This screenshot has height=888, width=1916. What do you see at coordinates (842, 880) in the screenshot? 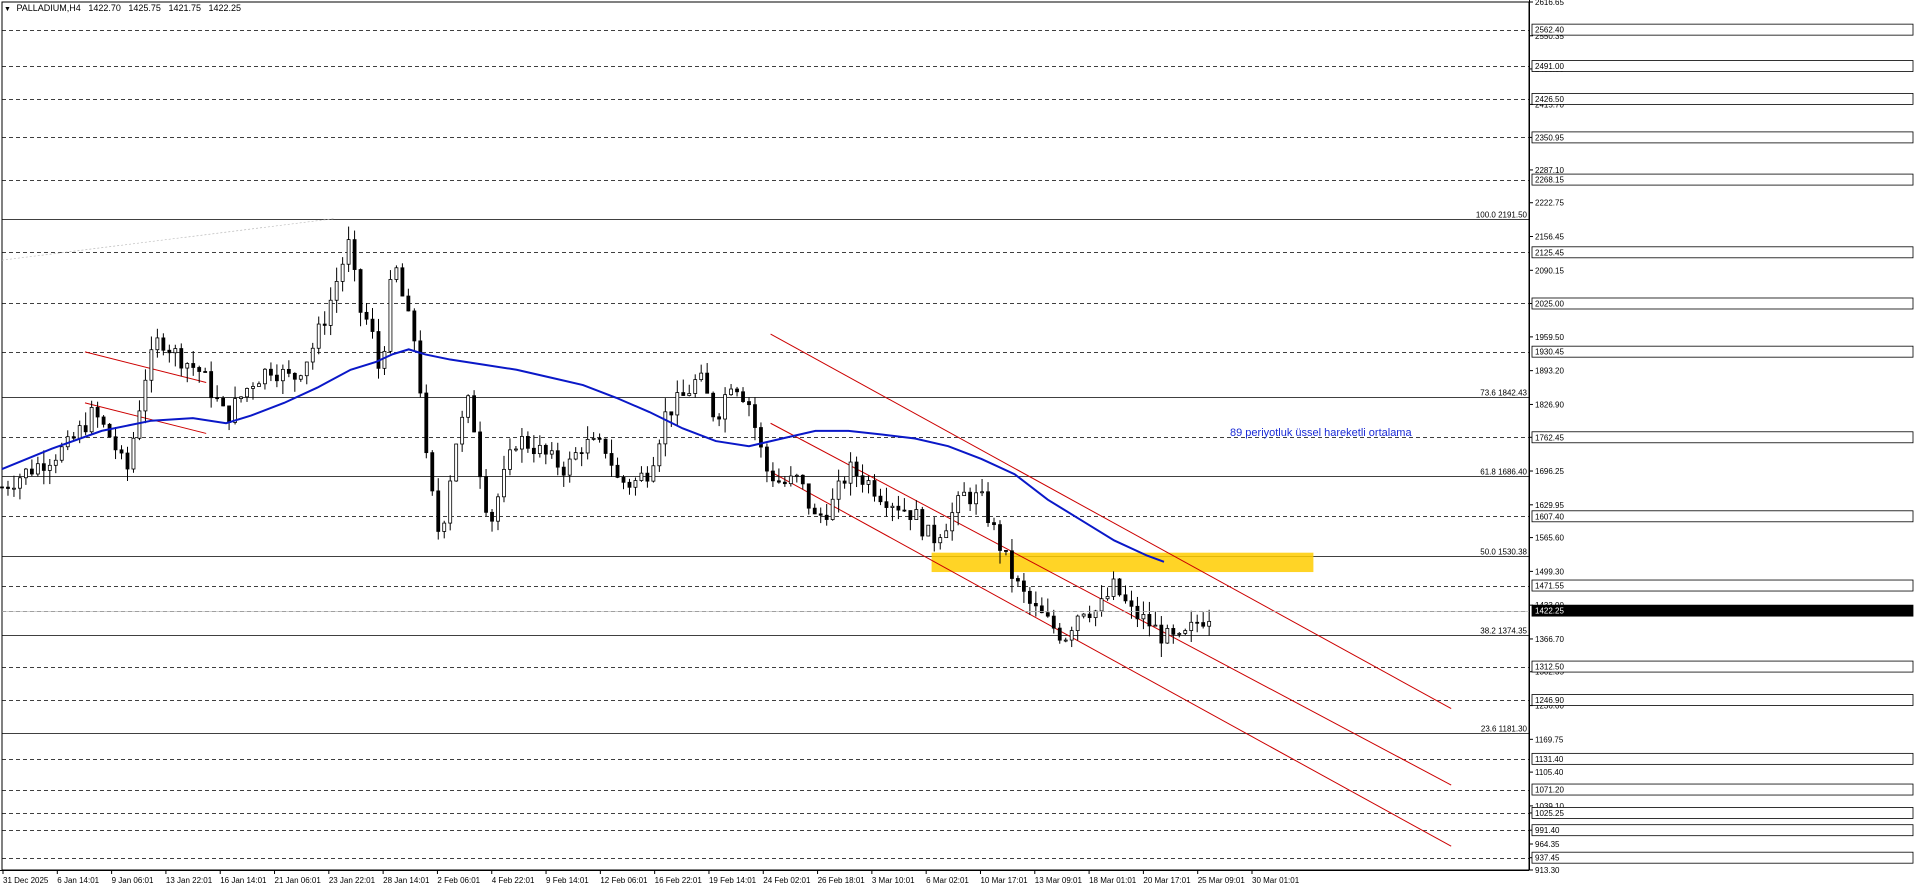
I see `x-tick-label: 26 Feb 18:01` at bounding box center [842, 880].